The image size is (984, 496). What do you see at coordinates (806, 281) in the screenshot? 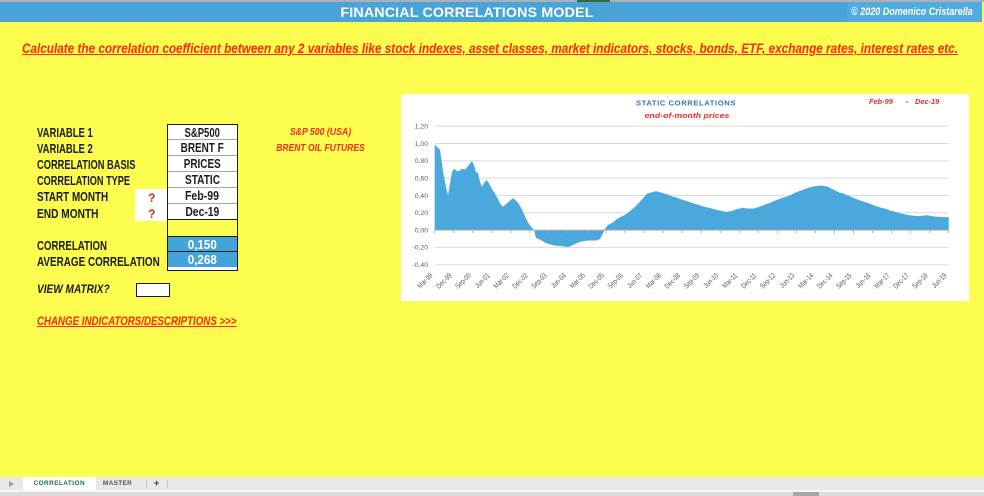
I see `svg-text: Mar-14` at bounding box center [806, 281].